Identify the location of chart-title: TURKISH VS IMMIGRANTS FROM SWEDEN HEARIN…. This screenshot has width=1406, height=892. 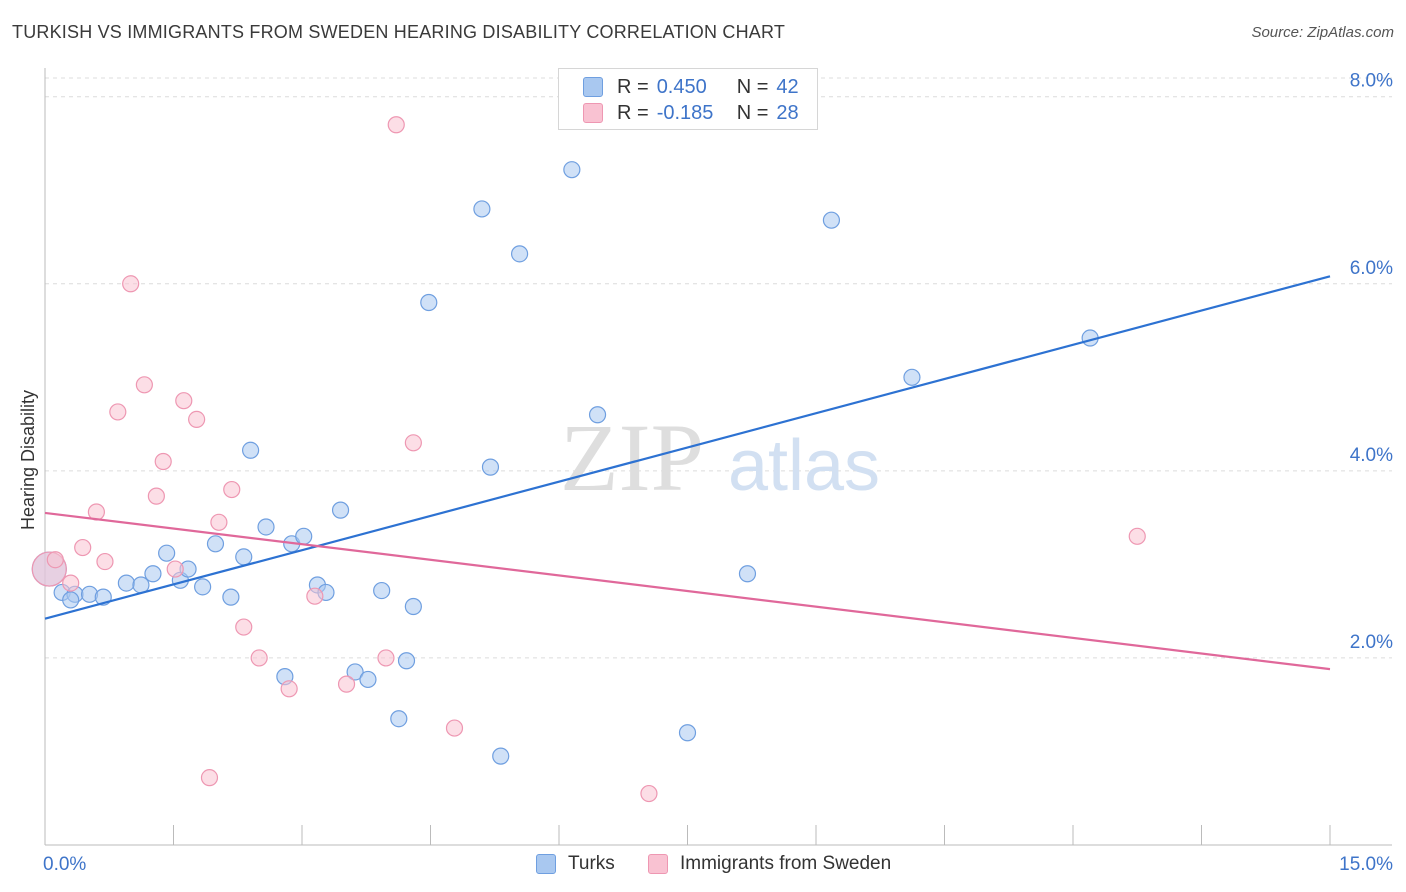
(399, 32).